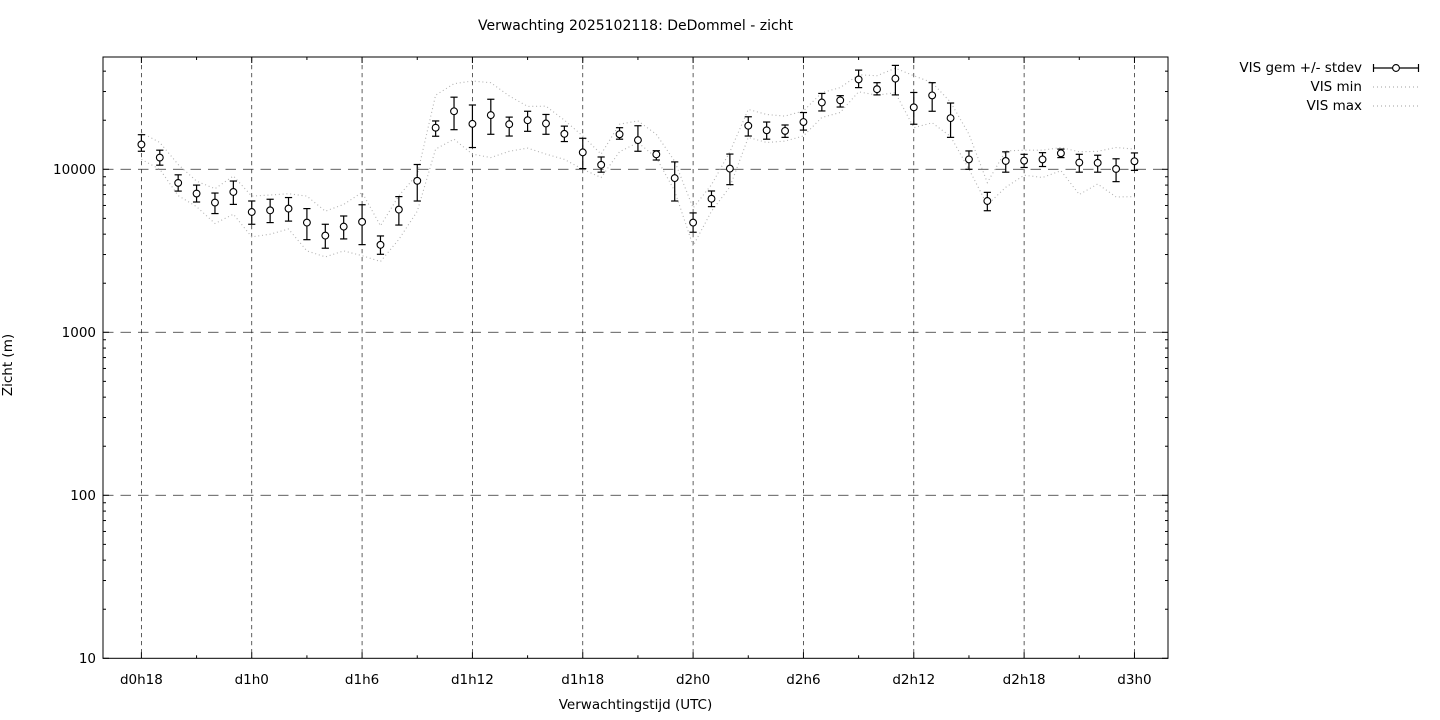 The width and height of the screenshot is (1440, 720). I want to click on legend-label-vis-min: VIS min, so click(1336, 86).